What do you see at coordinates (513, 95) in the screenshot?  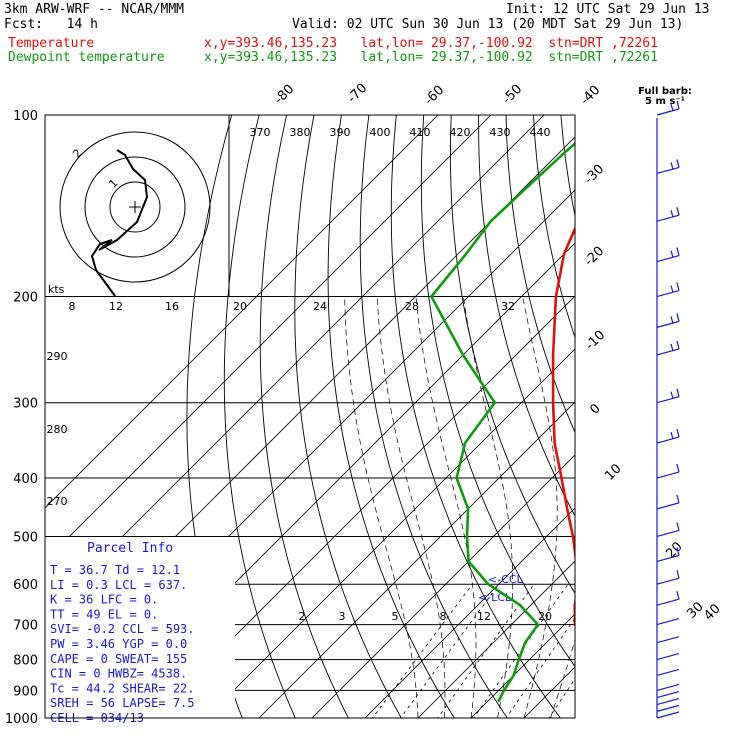 I see `isotherm-label: -50` at bounding box center [513, 95].